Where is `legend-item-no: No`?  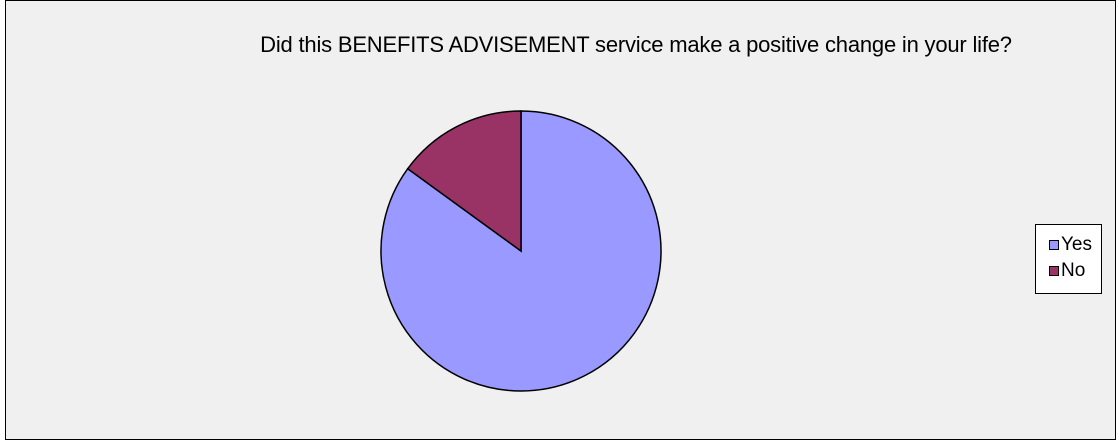
legend-item-no: No is located at coordinates (1068, 271).